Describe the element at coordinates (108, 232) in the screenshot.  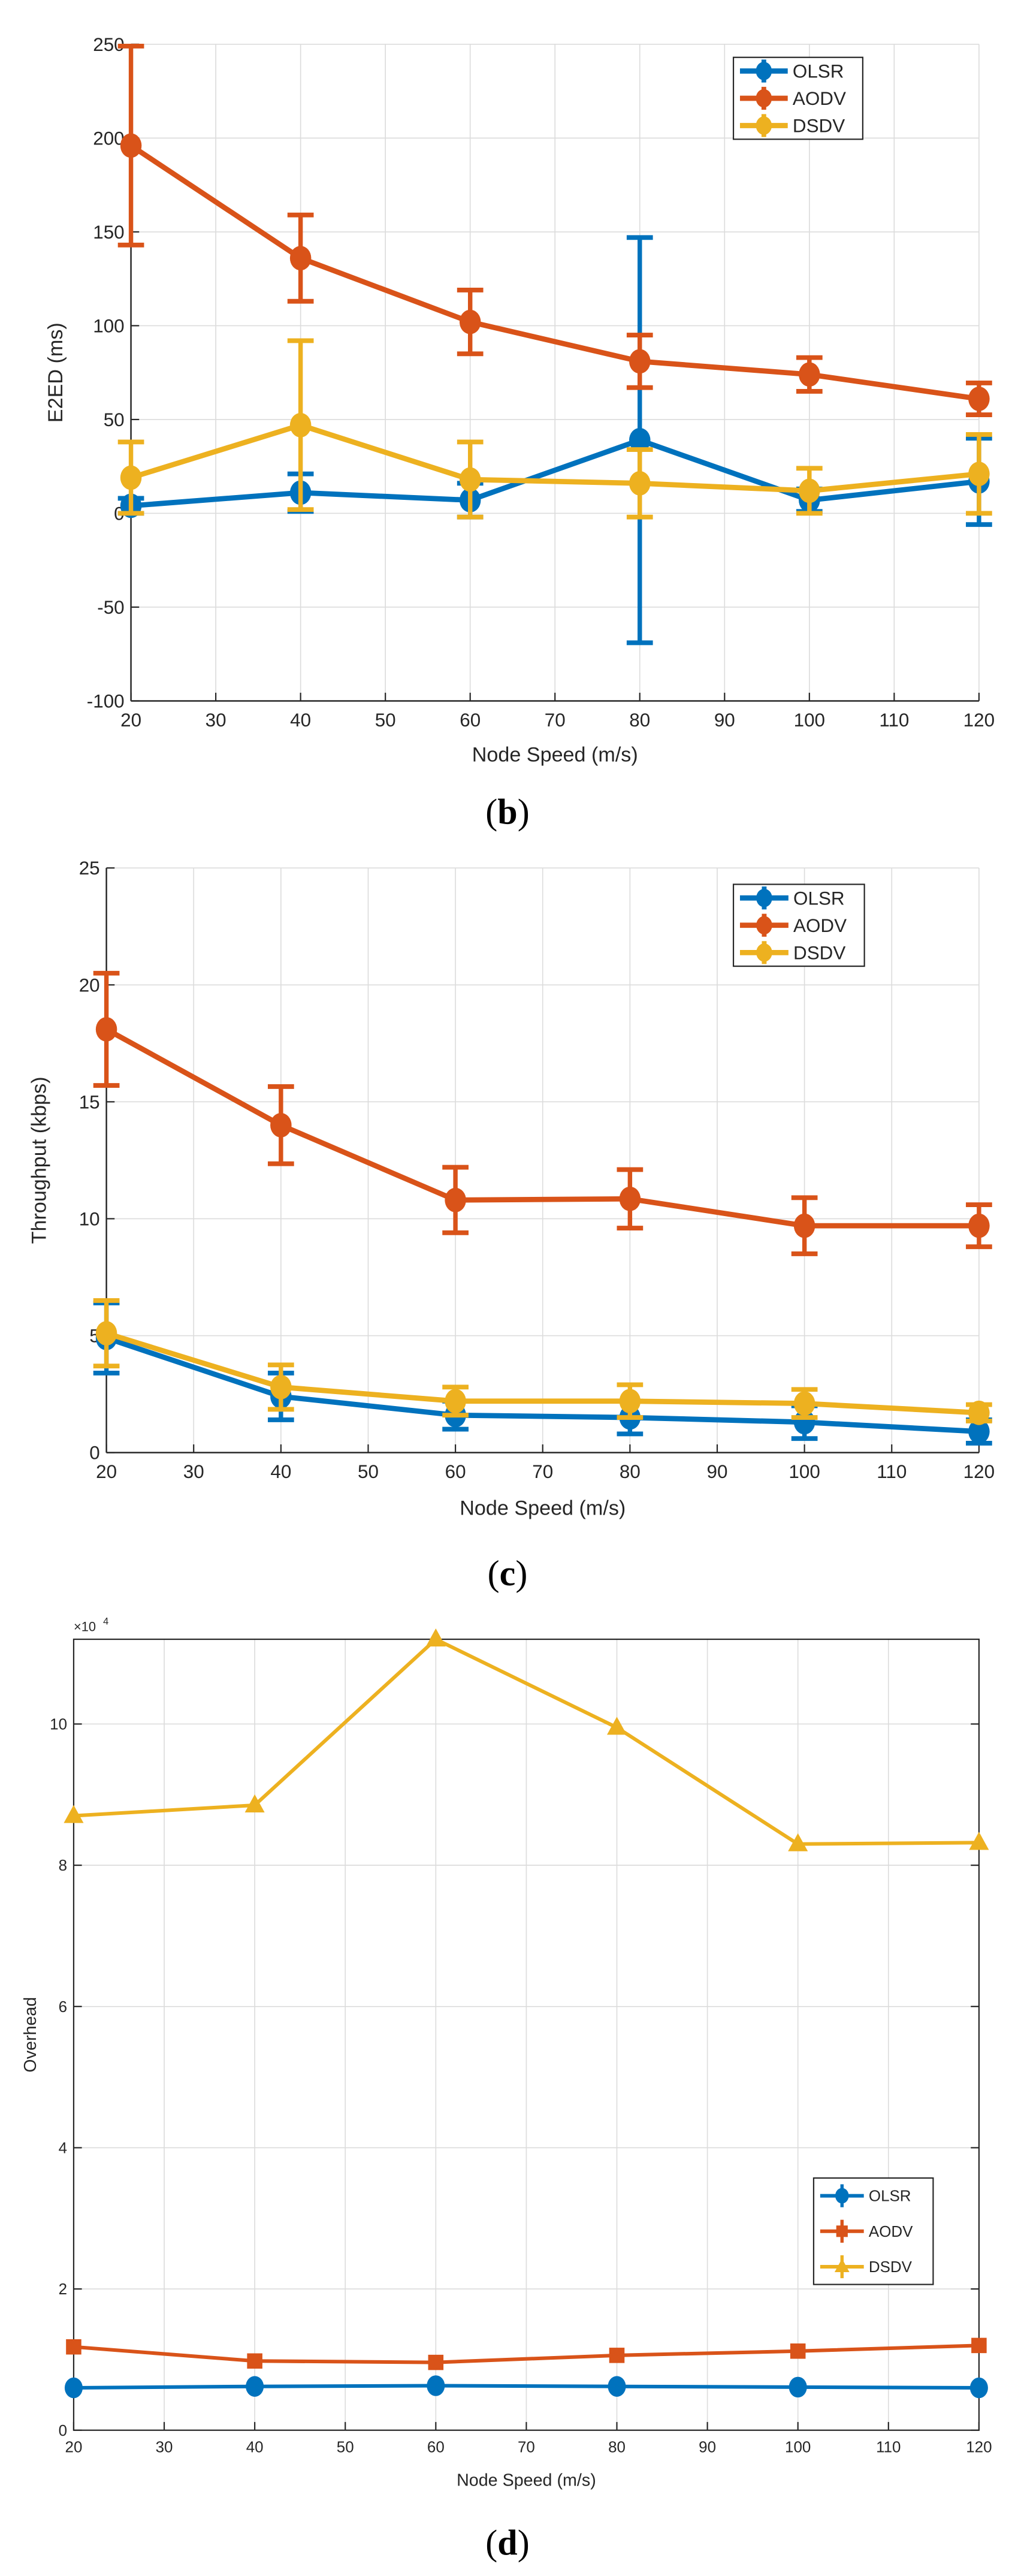
I see `y-tick-label: 150` at that location.